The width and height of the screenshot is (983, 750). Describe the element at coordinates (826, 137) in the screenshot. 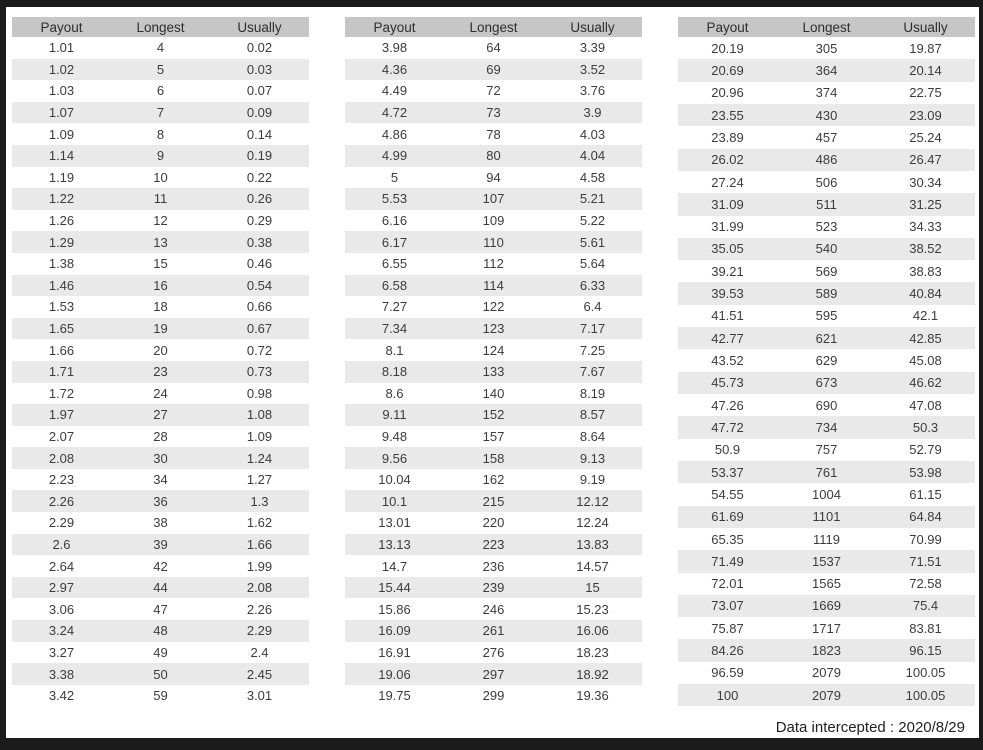

I see `table-cell: 457` at that location.